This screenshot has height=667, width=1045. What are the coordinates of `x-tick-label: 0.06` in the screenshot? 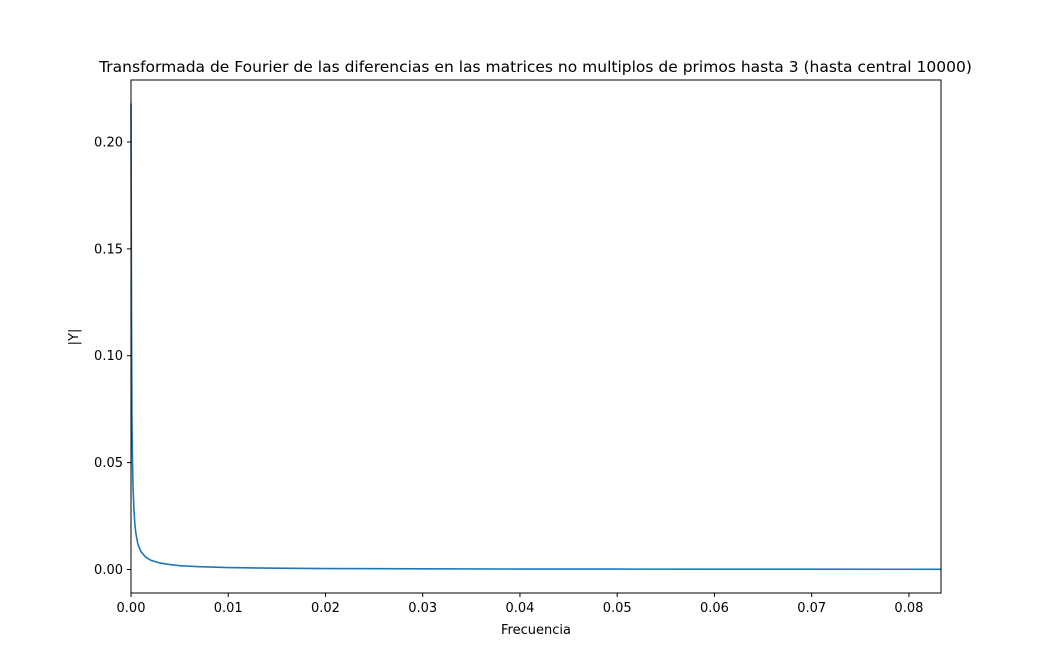 It's located at (714, 608).